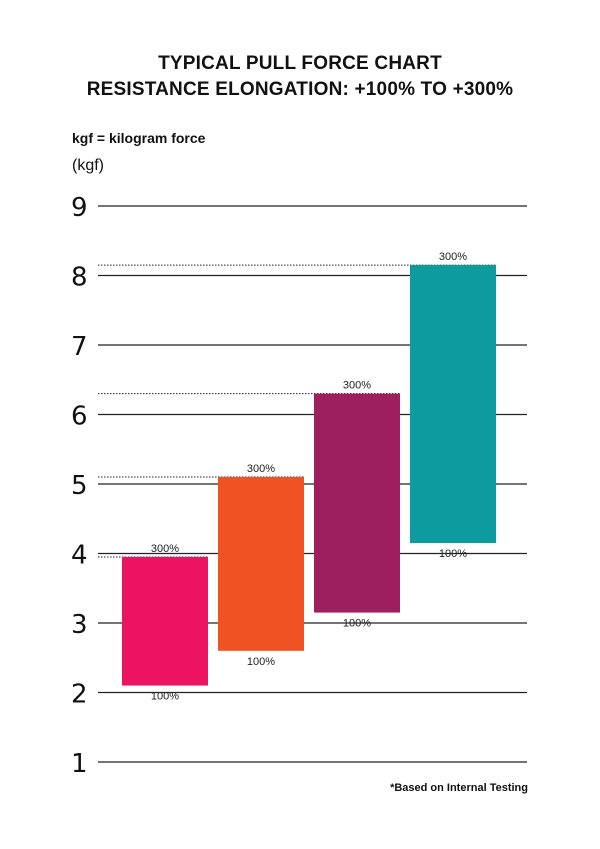 The width and height of the screenshot is (600, 849). What do you see at coordinates (79, 625) in the screenshot?
I see `y-tick-label: 3` at bounding box center [79, 625].